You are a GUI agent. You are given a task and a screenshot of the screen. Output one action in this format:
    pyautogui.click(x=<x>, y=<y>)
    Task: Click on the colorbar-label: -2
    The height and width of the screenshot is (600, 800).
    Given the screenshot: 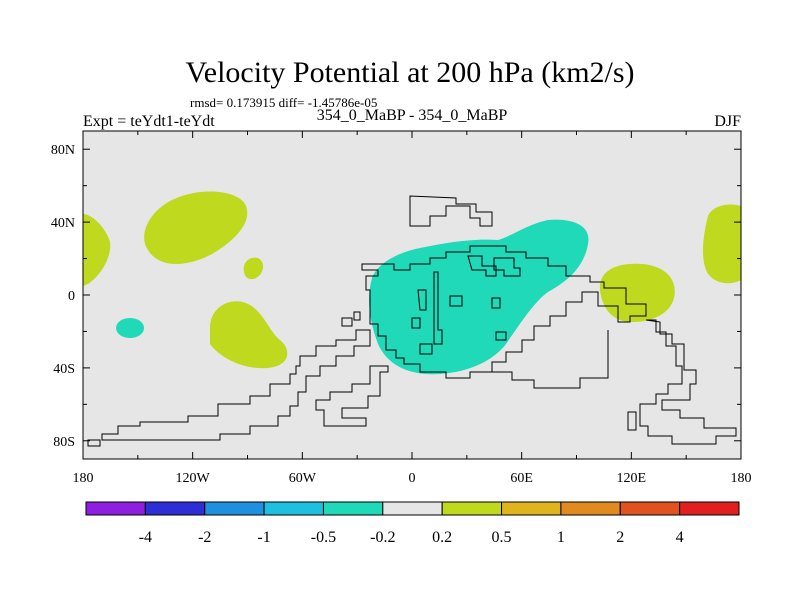 What is the action you would take?
    pyautogui.click(x=204, y=537)
    